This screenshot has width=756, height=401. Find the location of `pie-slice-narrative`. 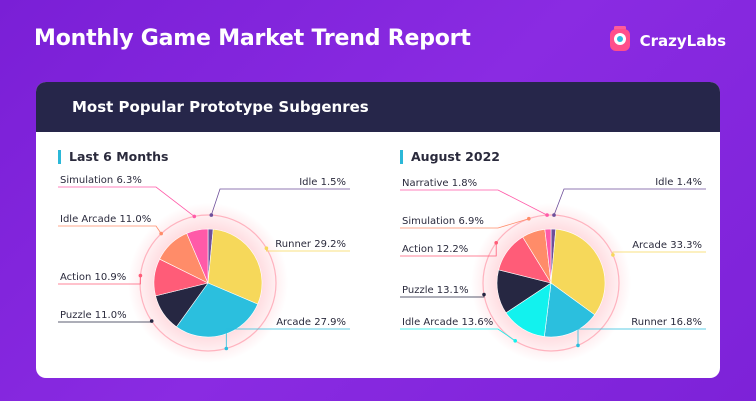

pie-slice-narrative is located at coordinates (548, 256).